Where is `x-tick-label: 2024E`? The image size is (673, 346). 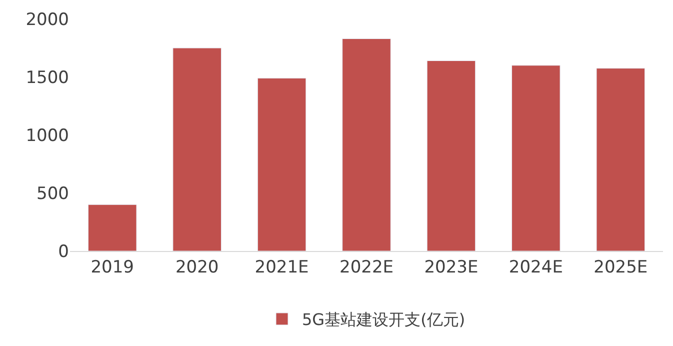
x-tick-label: 2024E is located at coordinates (535, 267).